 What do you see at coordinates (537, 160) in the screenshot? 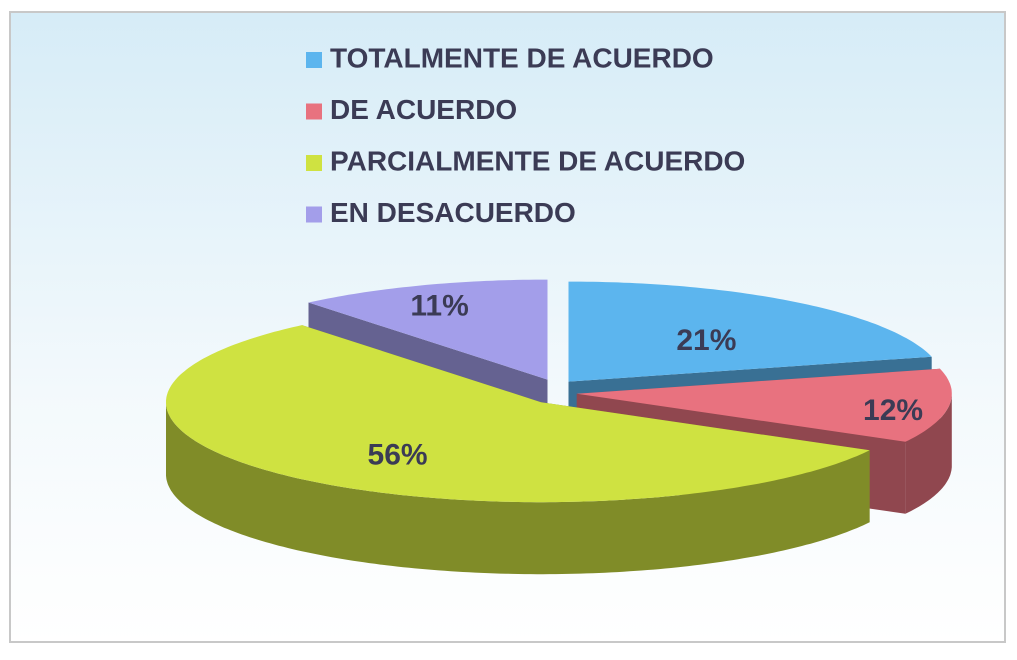
I see `legend-label: PARCIALMENTE DE ACUERDO` at bounding box center [537, 160].